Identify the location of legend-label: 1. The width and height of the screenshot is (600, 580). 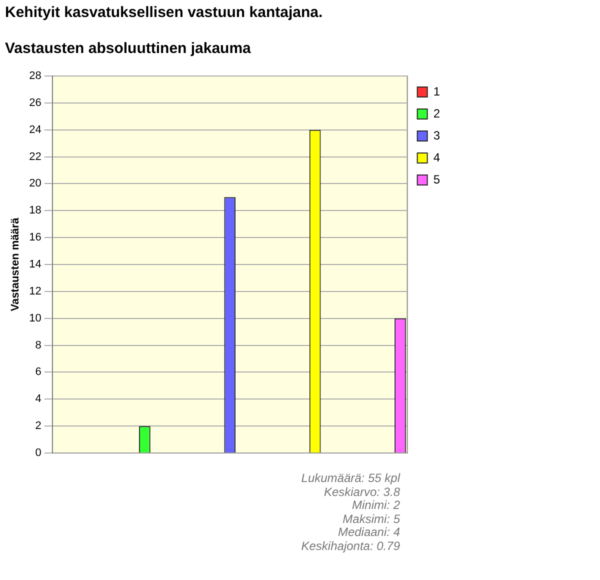
(436, 91).